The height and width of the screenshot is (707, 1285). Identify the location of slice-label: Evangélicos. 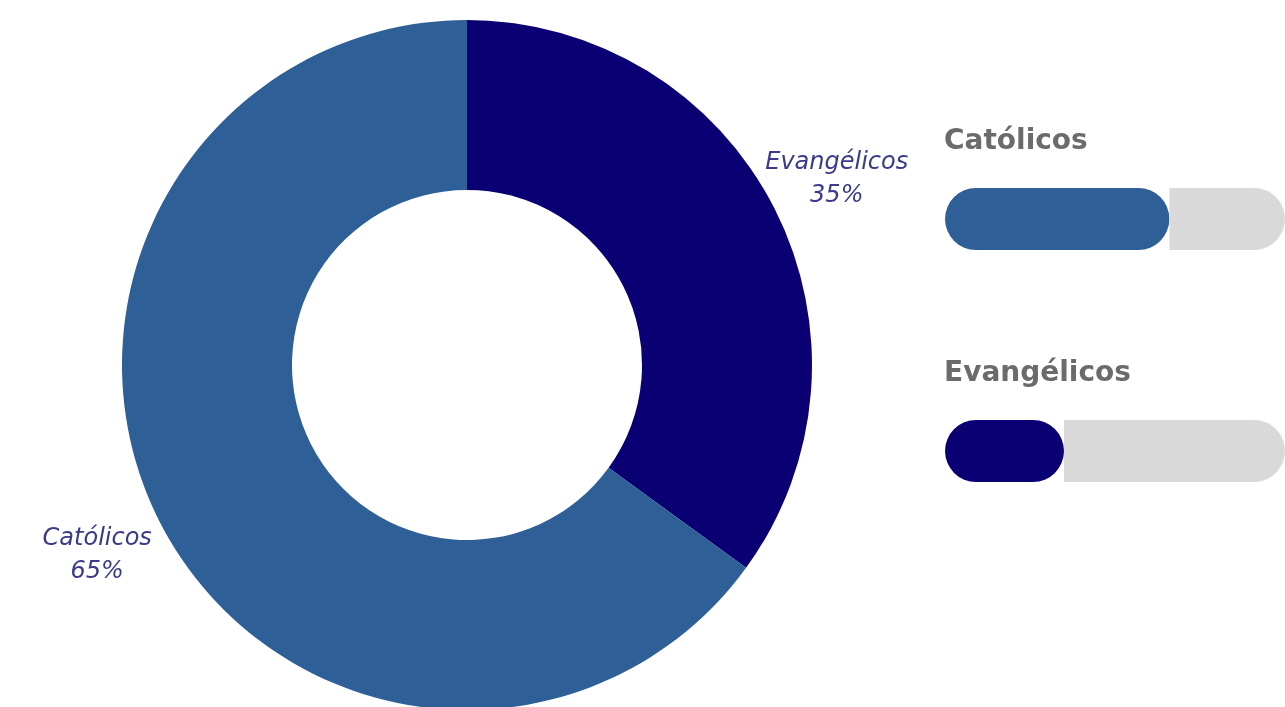
(837, 160).